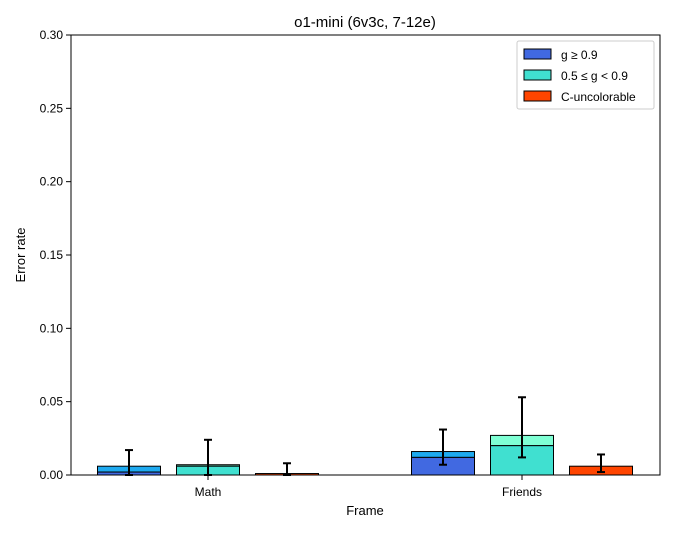 The width and height of the screenshot is (675, 533). What do you see at coordinates (52, 182) in the screenshot?
I see `y-tick-label: 0.20` at bounding box center [52, 182].